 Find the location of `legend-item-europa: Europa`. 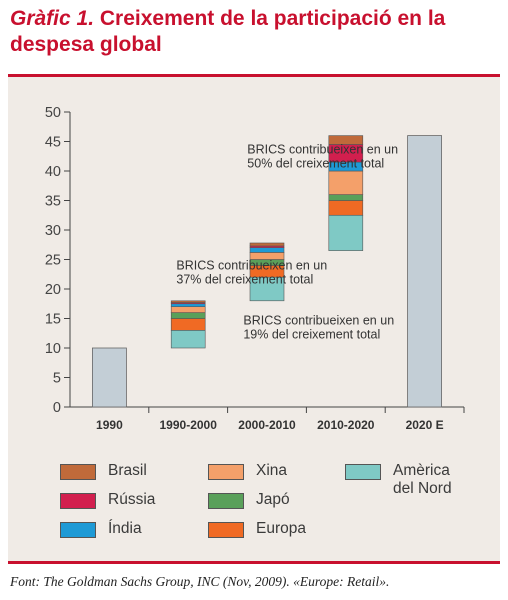

legend-item-europa: Europa is located at coordinates (257, 529).